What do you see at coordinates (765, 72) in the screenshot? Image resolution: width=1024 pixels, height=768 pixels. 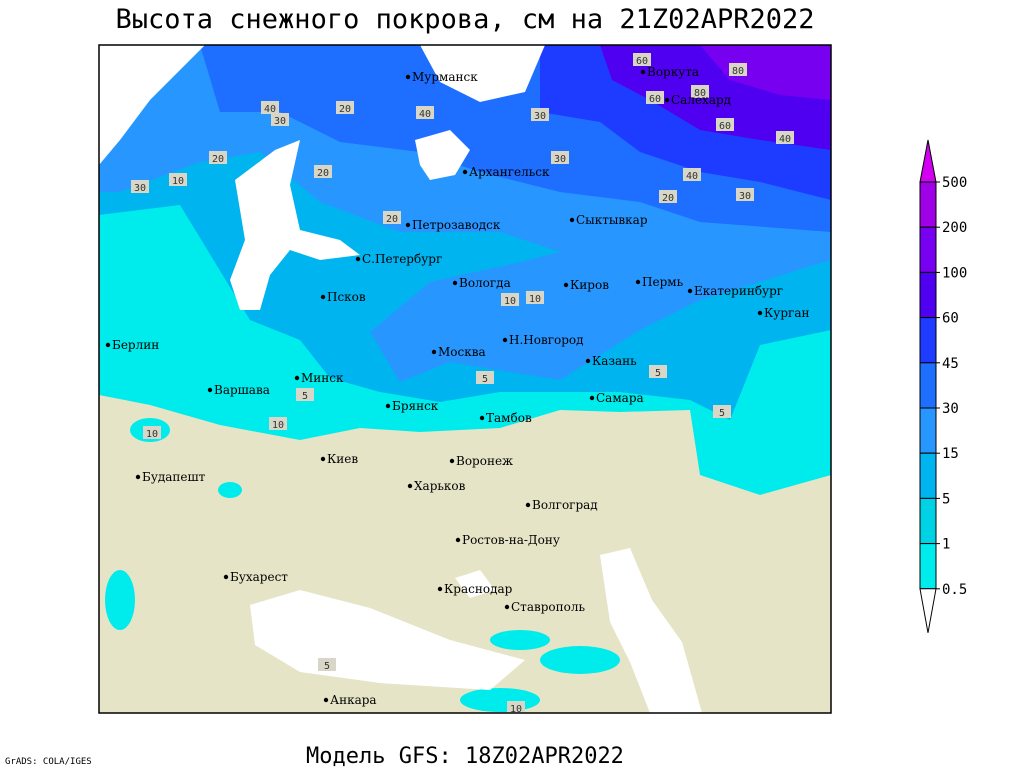 I see `snow-zone` at bounding box center [765, 72].